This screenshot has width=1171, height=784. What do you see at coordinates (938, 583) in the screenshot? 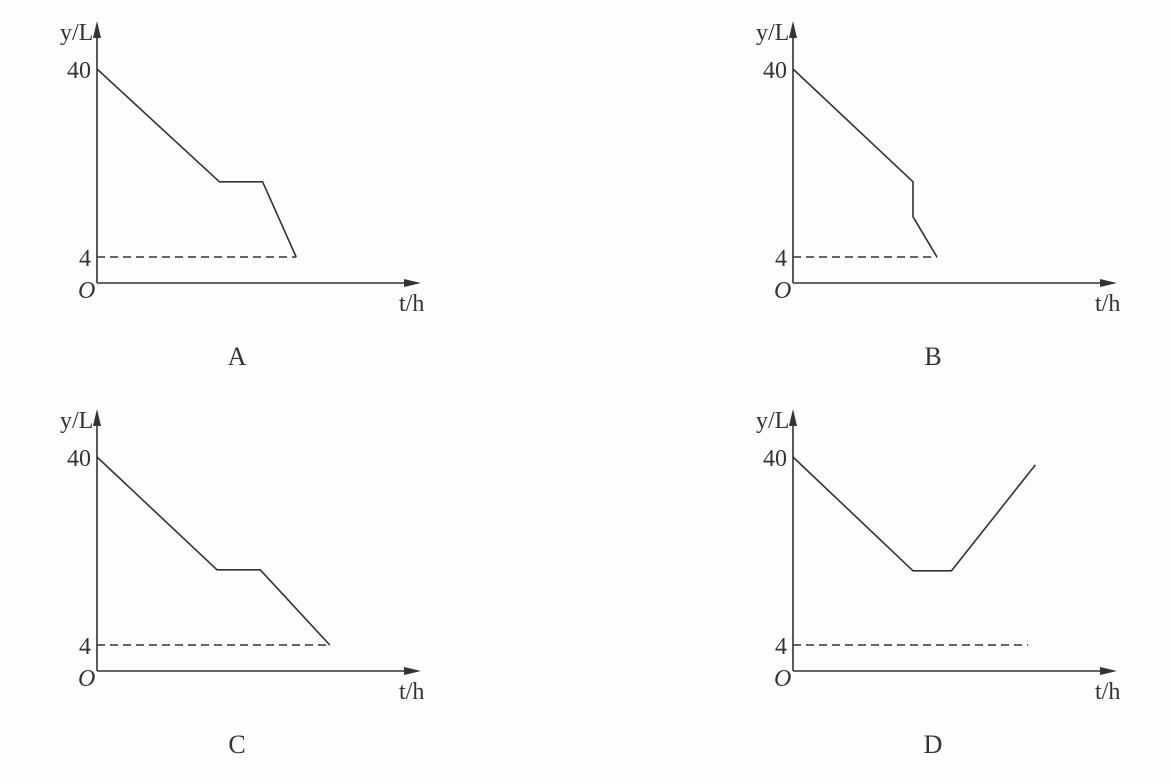
I see `chart-panel-d: y/L t/h O 40 4 D` at bounding box center [938, 583].